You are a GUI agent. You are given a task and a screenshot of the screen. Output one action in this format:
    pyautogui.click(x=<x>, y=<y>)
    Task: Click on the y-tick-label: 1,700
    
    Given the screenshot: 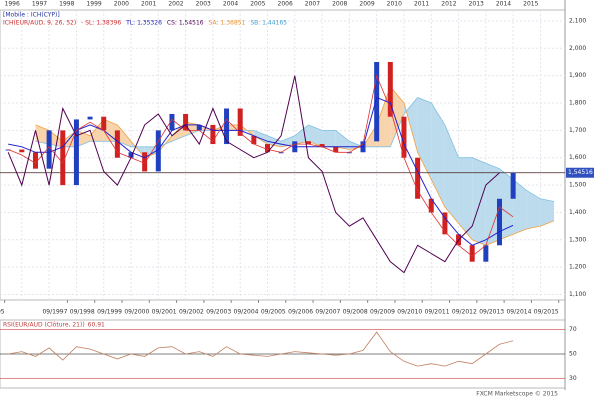 What is the action you would take?
    pyautogui.click(x=577, y=130)
    